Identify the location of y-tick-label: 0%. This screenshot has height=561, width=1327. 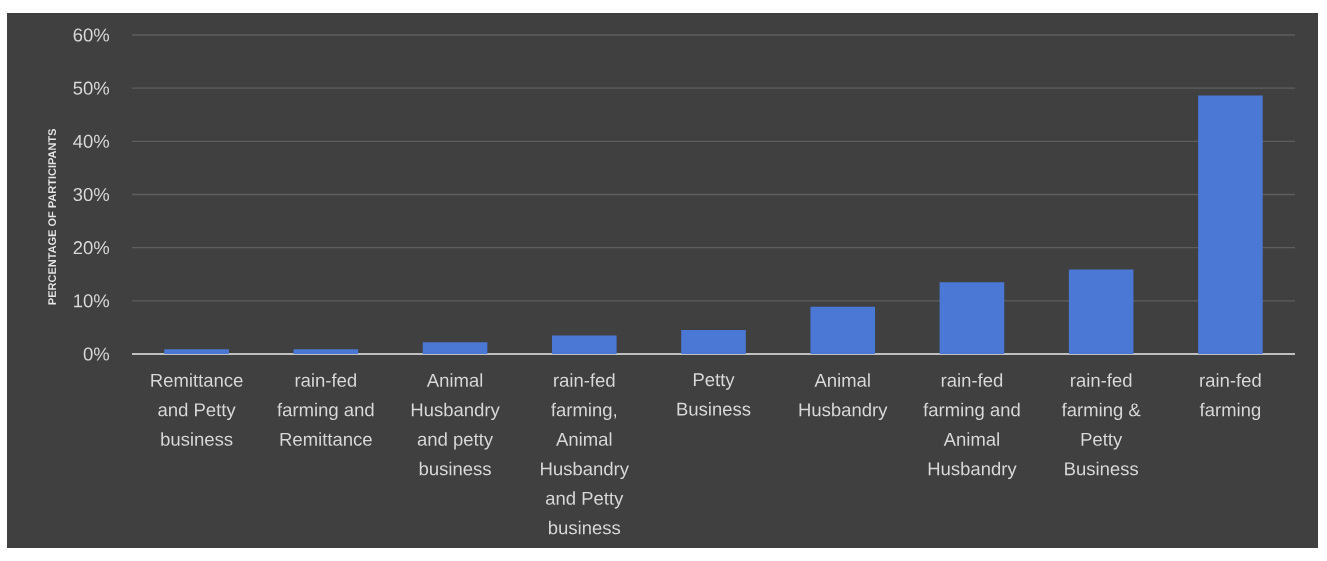
(96, 354).